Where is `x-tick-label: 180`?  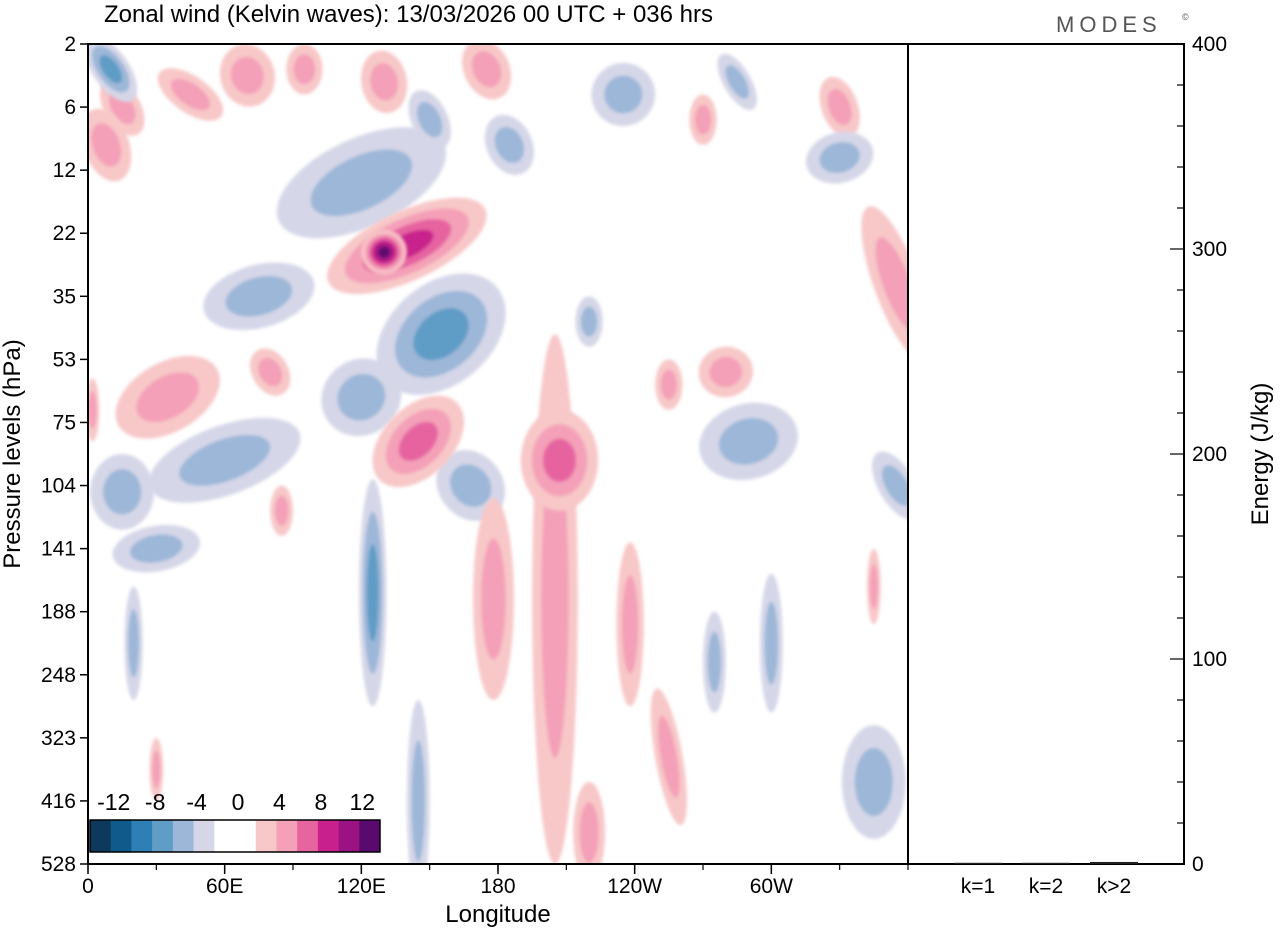
x-tick-label: 180 is located at coordinates (497, 886).